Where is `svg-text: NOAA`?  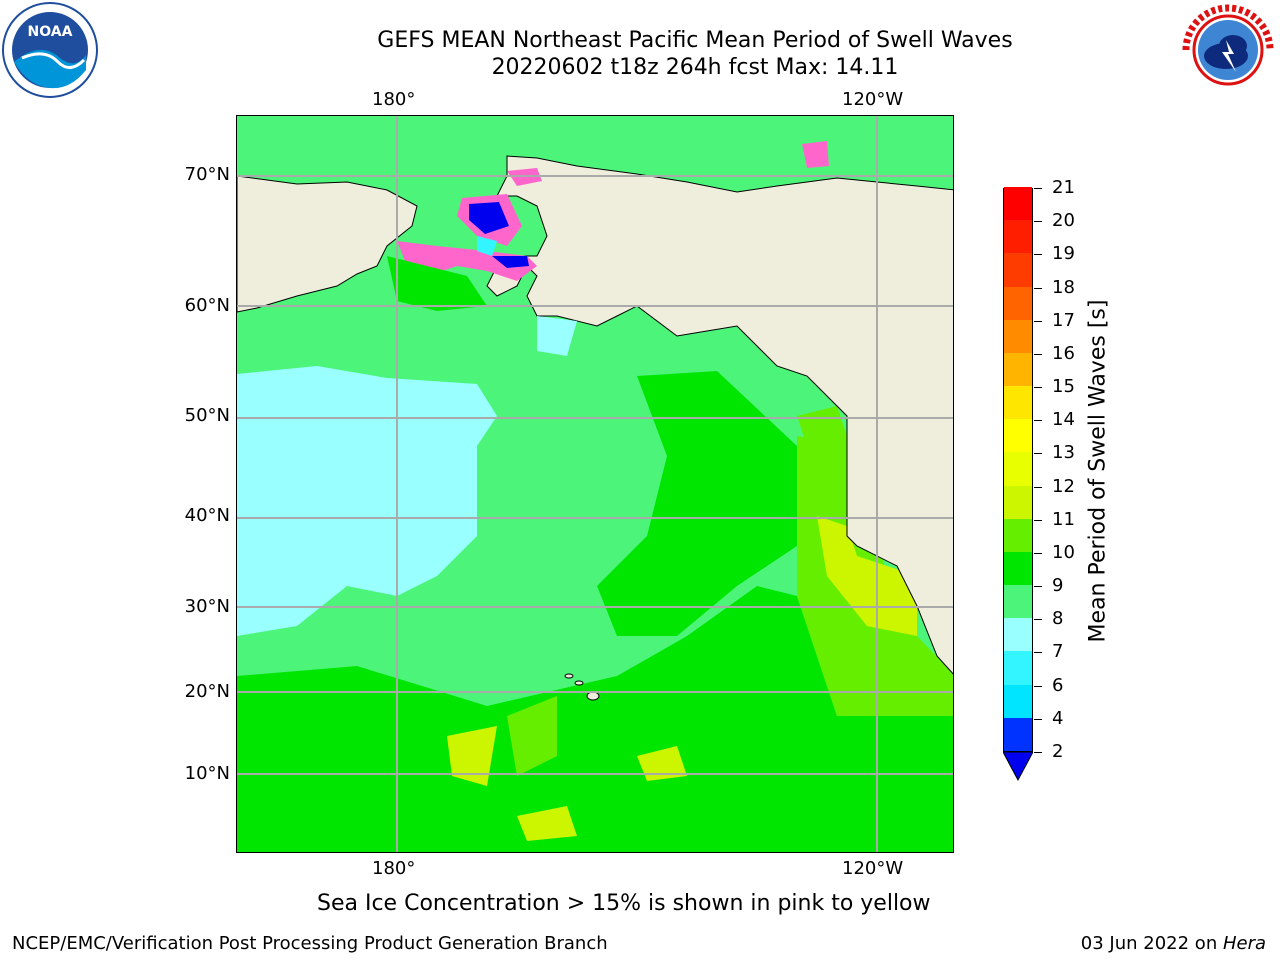 svg-text: NOAA is located at coordinates (50, 32).